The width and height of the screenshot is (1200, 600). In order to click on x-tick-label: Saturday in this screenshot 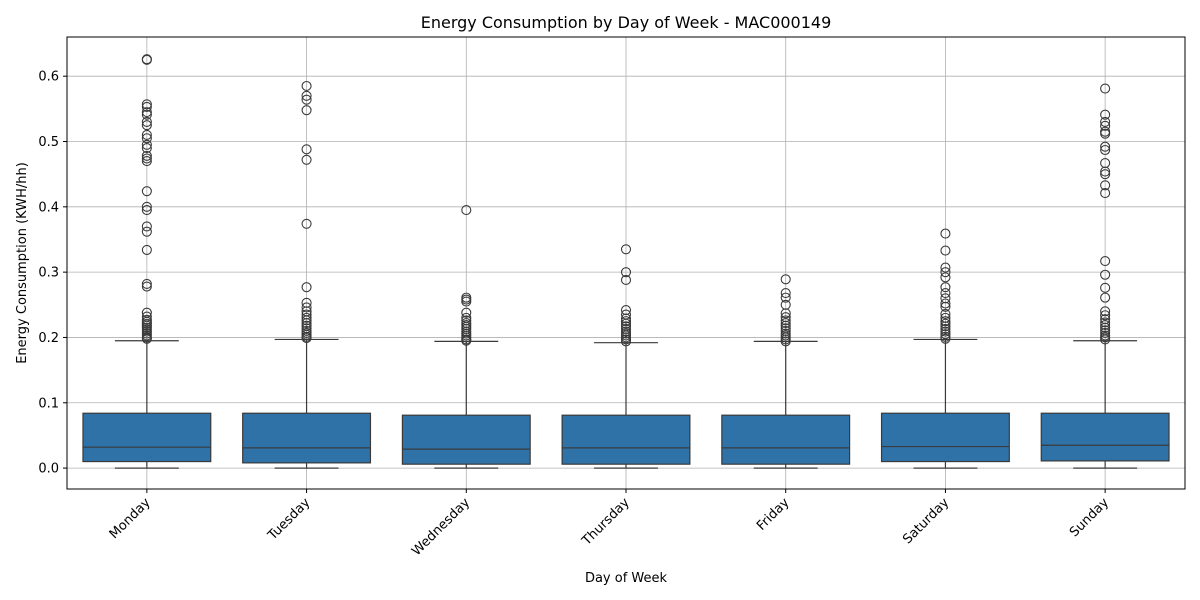, I will do `click(926, 521)`.